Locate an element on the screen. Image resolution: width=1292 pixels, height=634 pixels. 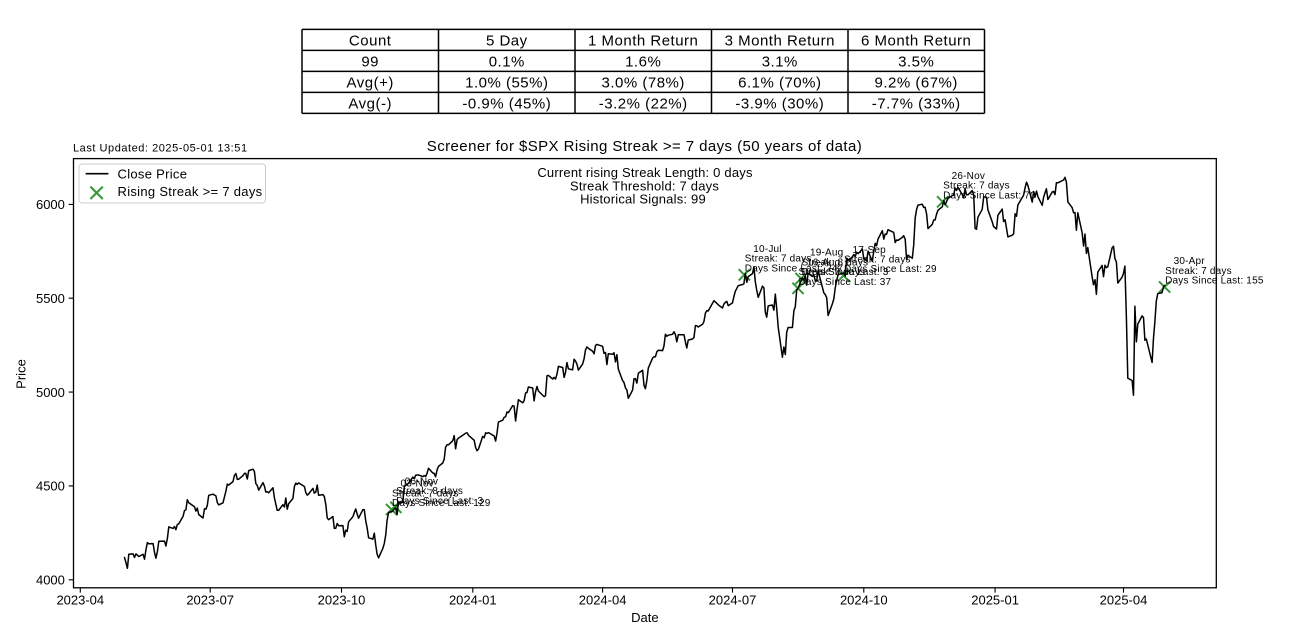
svg-text: 2024-01 is located at coordinates (473, 600).